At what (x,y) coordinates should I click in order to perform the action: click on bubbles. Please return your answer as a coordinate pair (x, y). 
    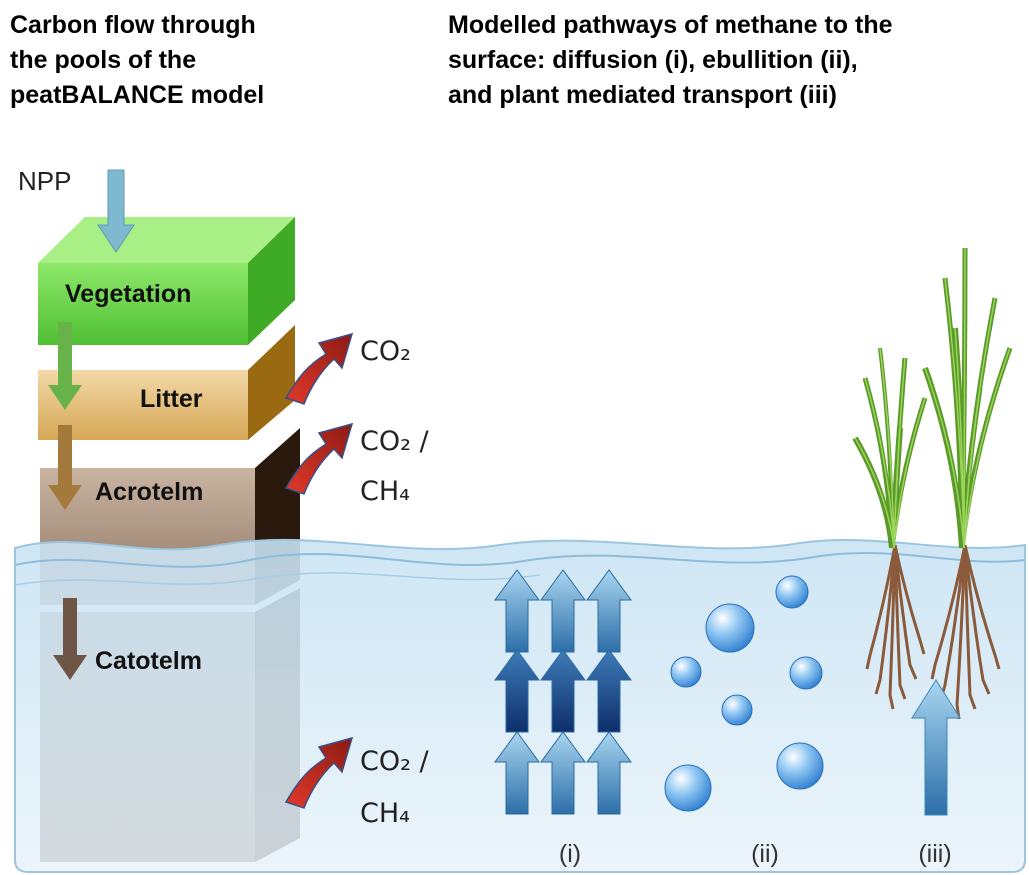
    Looking at the image, I should click on (744, 693).